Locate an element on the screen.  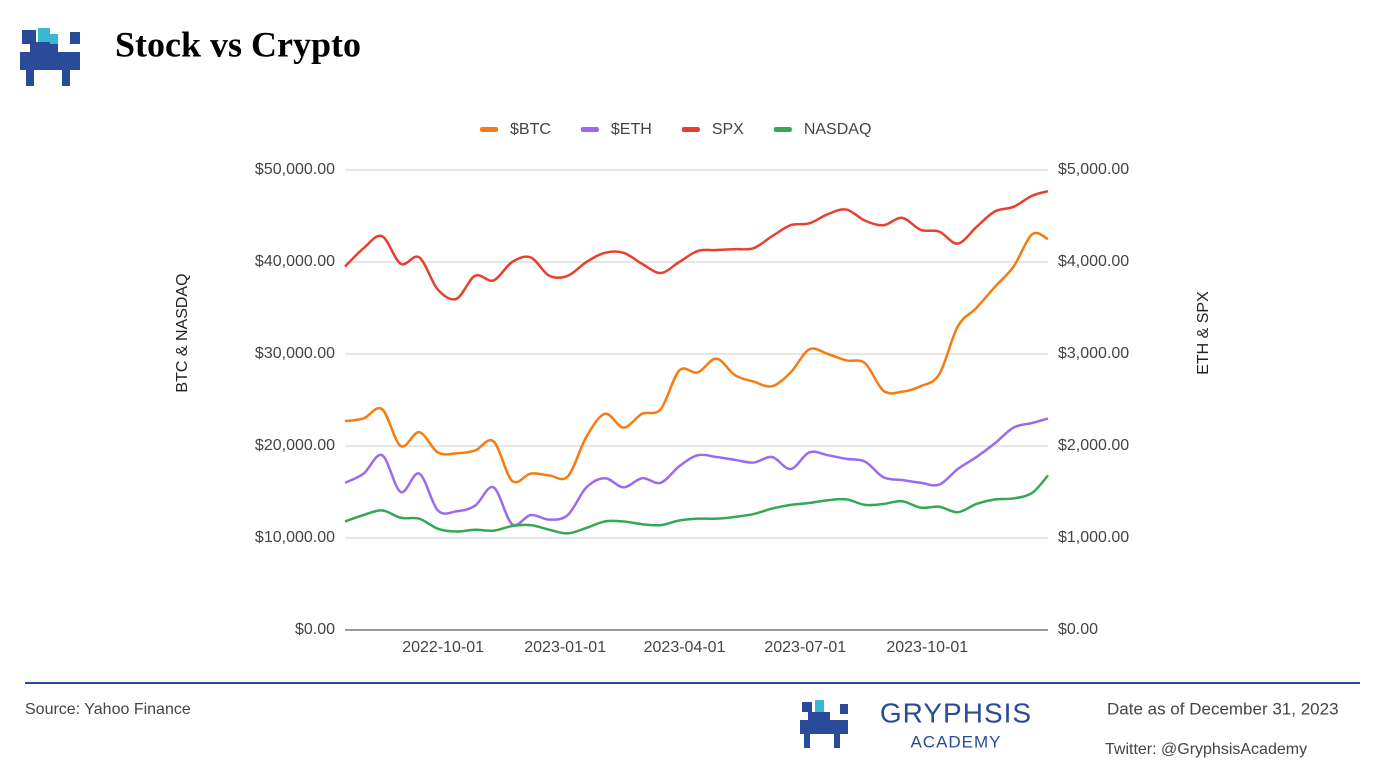
y-tick-label: $40,000.00 is located at coordinates (295, 261).